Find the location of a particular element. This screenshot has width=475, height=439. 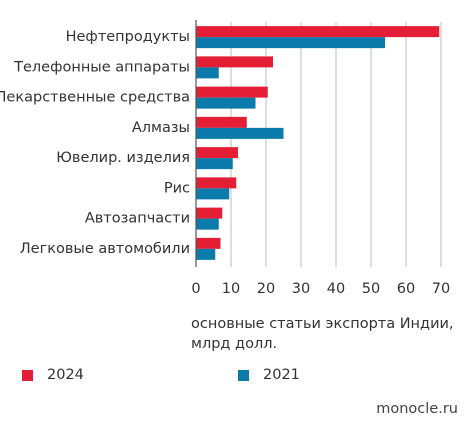

x-tick-label-0: 0 is located at coordinates (195, 289).